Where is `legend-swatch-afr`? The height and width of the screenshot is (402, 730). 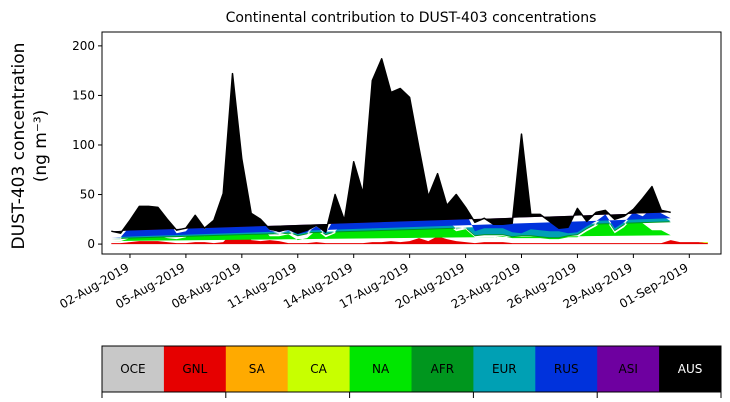
legend-swatch-afr is located at coordinates (442, 369).